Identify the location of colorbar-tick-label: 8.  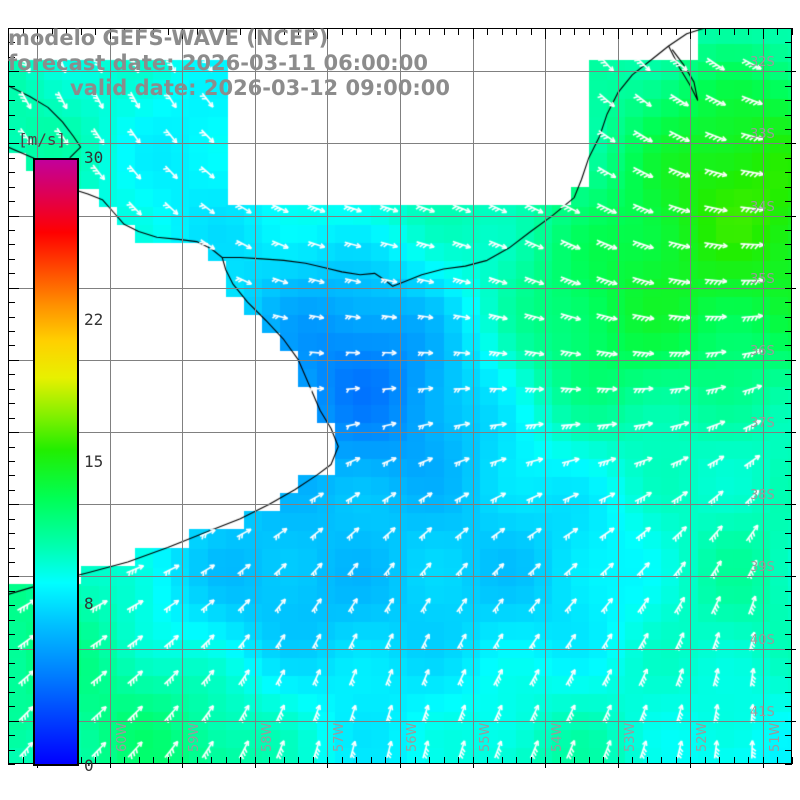
(89, 603).